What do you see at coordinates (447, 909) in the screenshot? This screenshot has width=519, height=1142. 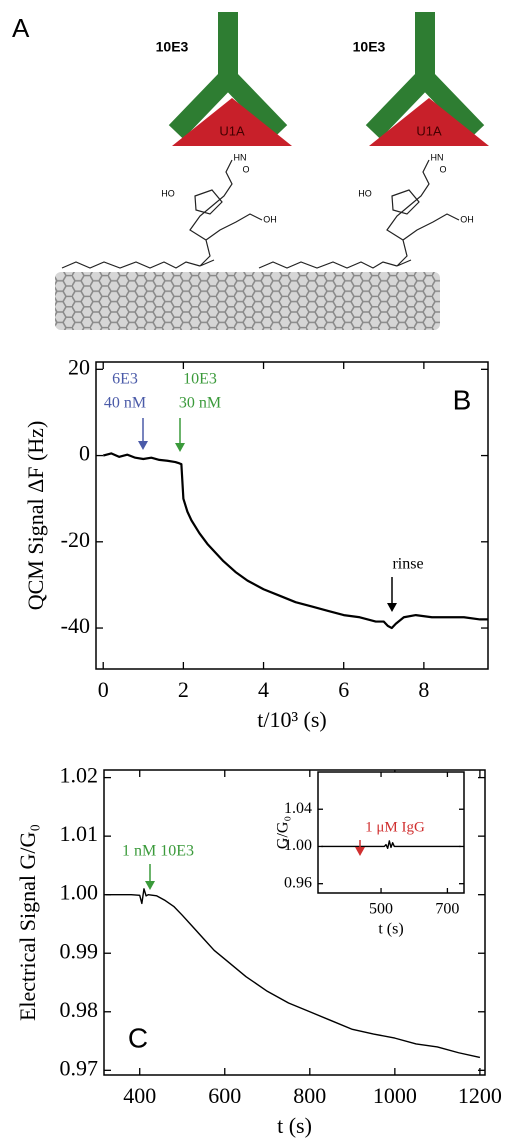 I see `x-tick-label: 700` at bounding box center [447, 909].